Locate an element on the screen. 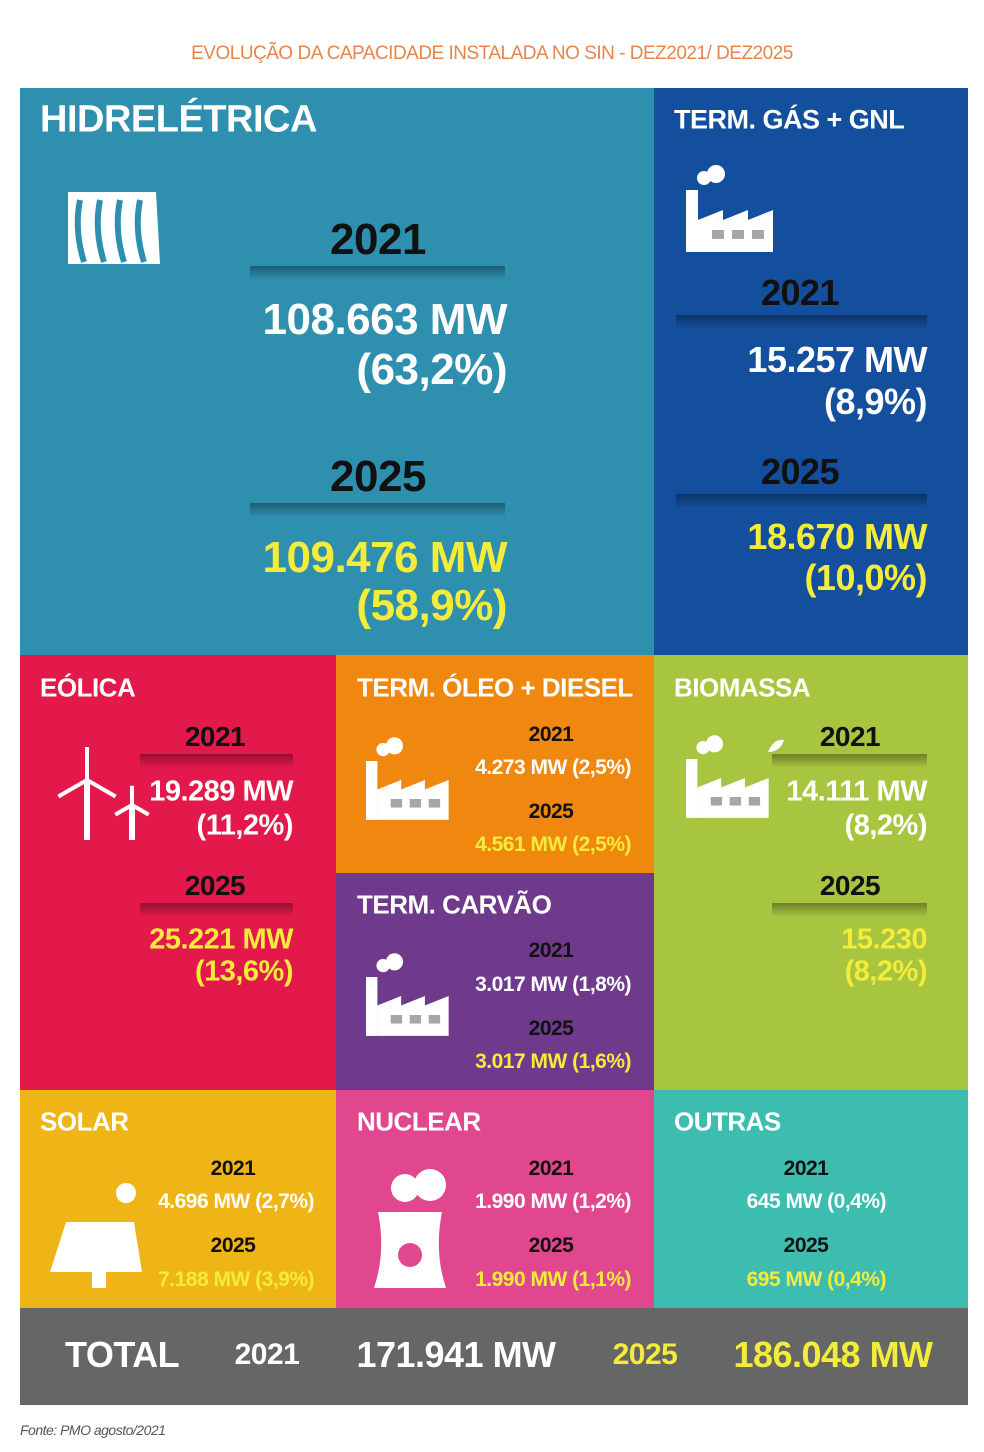 The width and height of the screenshot is (984, 1452). value-text: 3.017 MW (1,6%) is located at coordinates (553, 1061).